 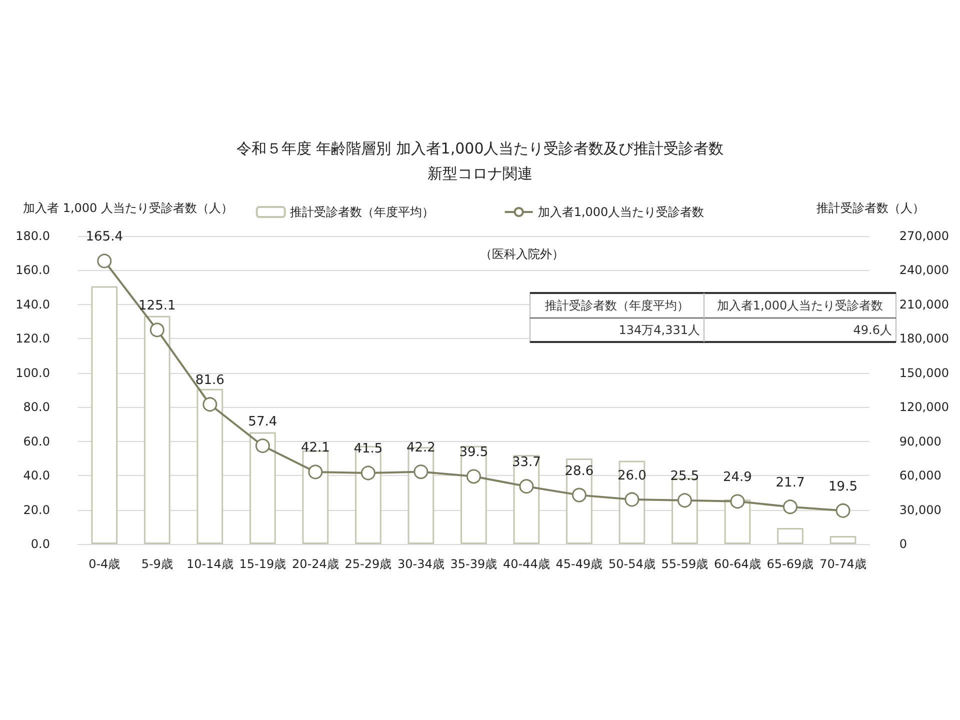 What do you see at coordinates (737, 564) in the screenshot?
I see `x-tick-label: 60-64歳` at bounding box center [737, 564].